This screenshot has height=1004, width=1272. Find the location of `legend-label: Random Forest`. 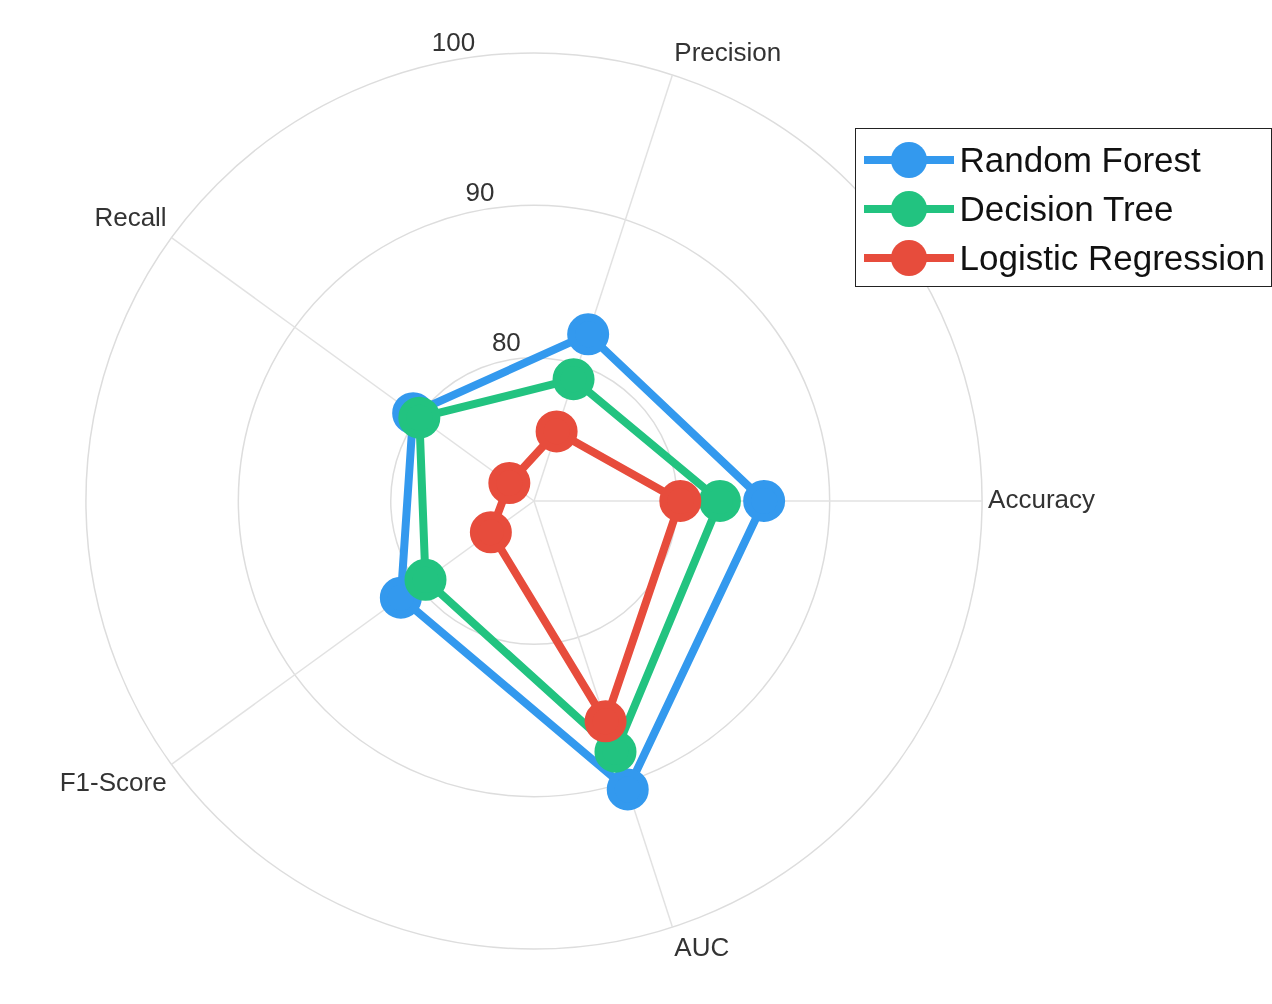

legend-label: Random Forest is located at coordinates (1080, 159).